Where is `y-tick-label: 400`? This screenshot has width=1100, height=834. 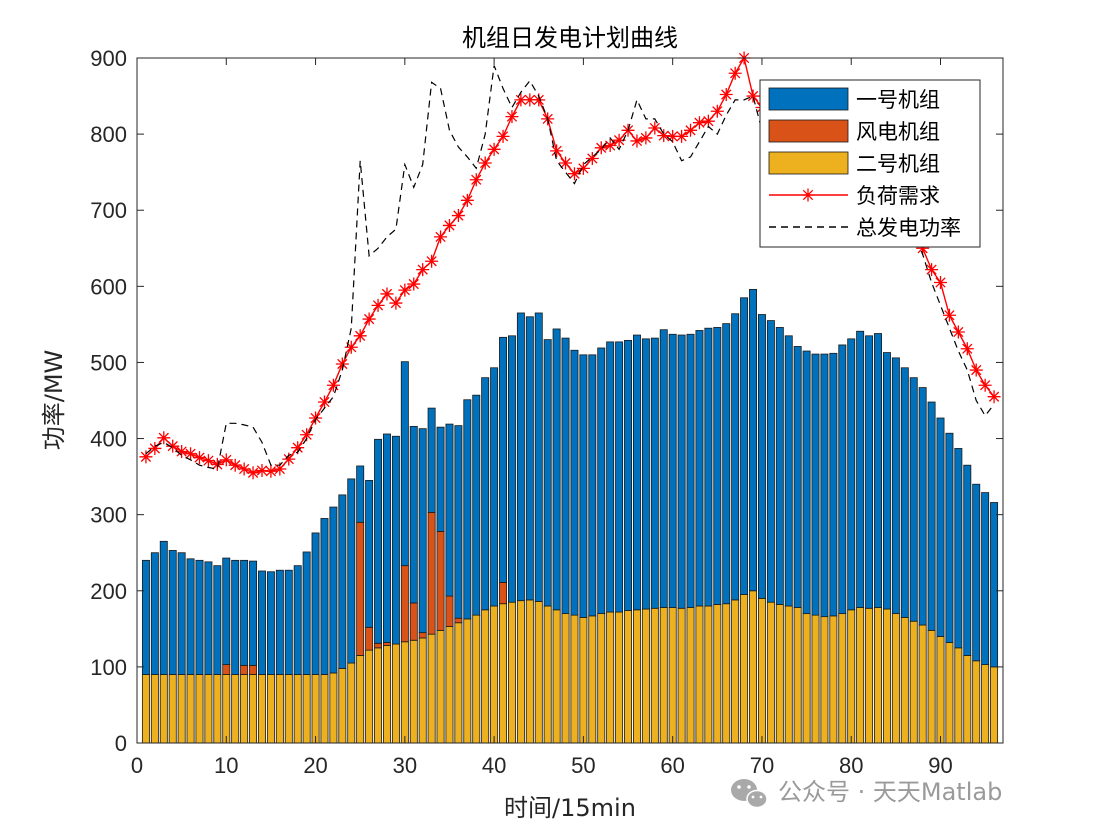
y-tick-label: 400 is located at coordinates (108, 439).